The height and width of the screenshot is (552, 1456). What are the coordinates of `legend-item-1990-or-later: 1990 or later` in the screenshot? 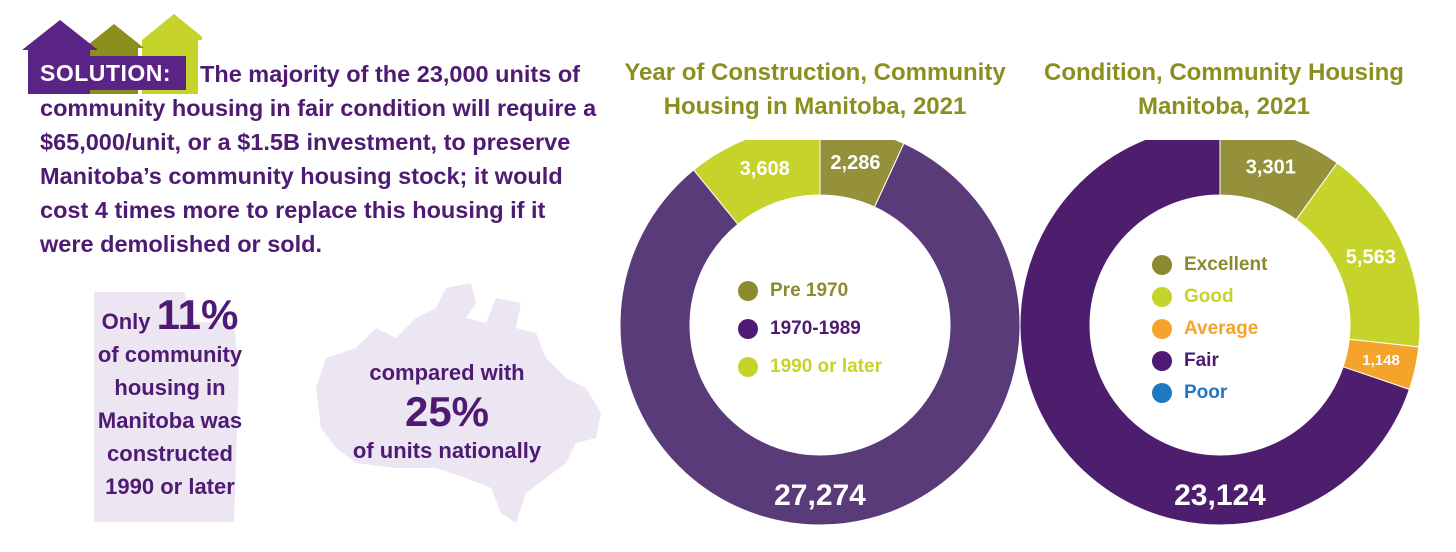 It's located at (810, 367).